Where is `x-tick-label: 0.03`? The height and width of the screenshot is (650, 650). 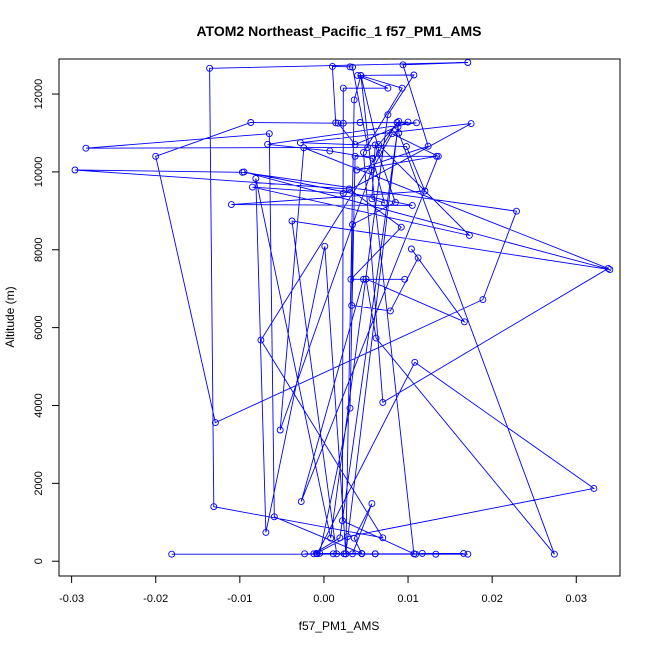
x-tick-label: 0.03 is located at coordinates (576, 599).